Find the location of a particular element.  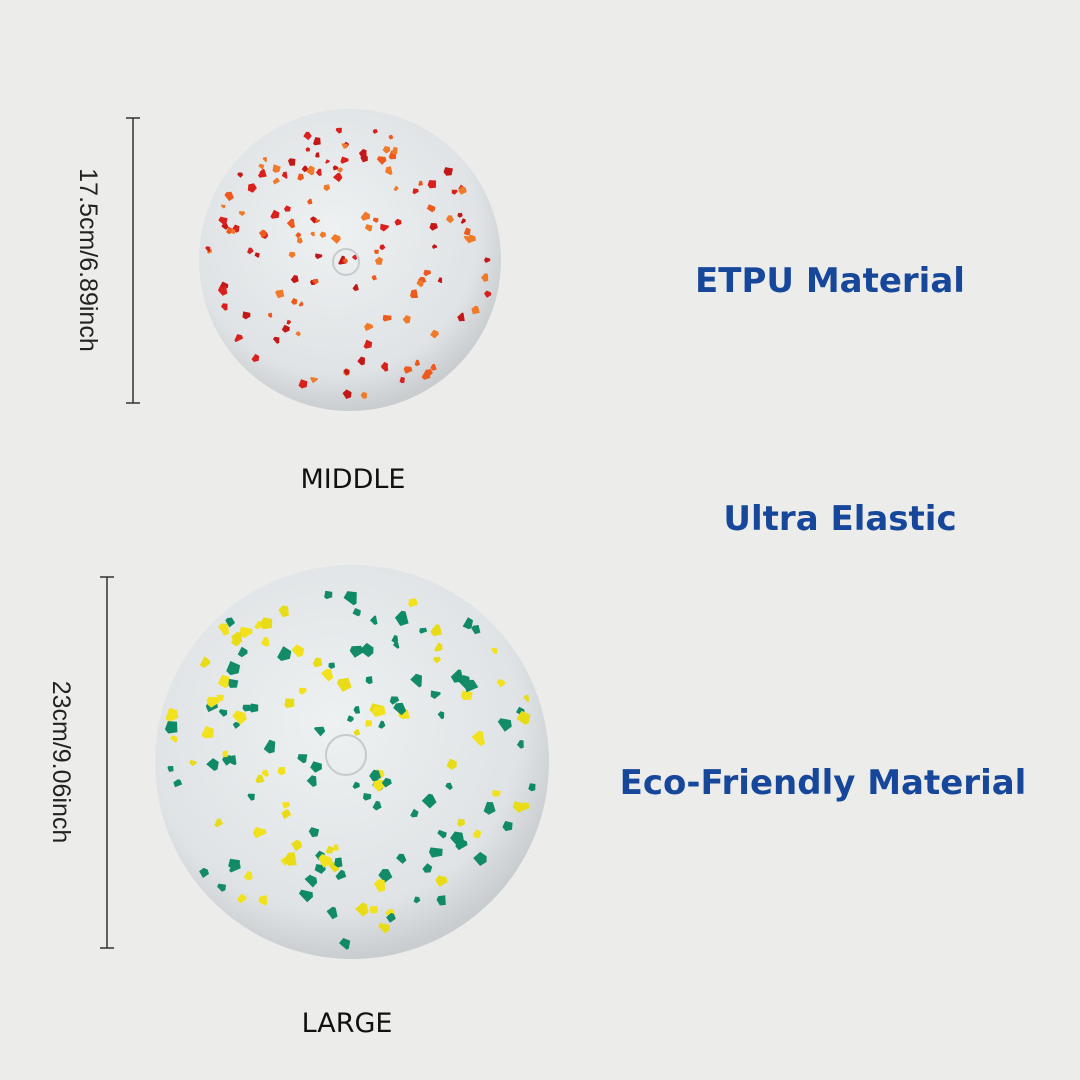

size-label: MIDDLE is located at coordinates (353, 479).